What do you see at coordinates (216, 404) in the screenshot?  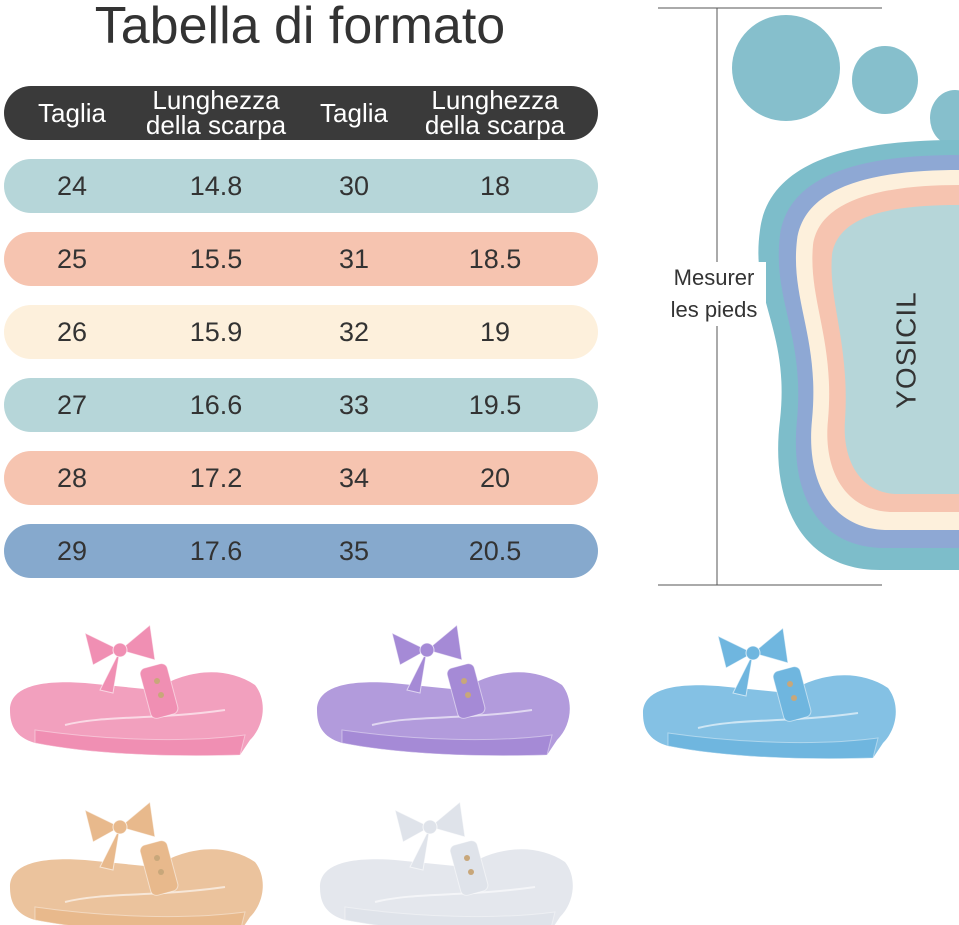 I see `table-cell: 16.6` at bounding box center [216, 404].